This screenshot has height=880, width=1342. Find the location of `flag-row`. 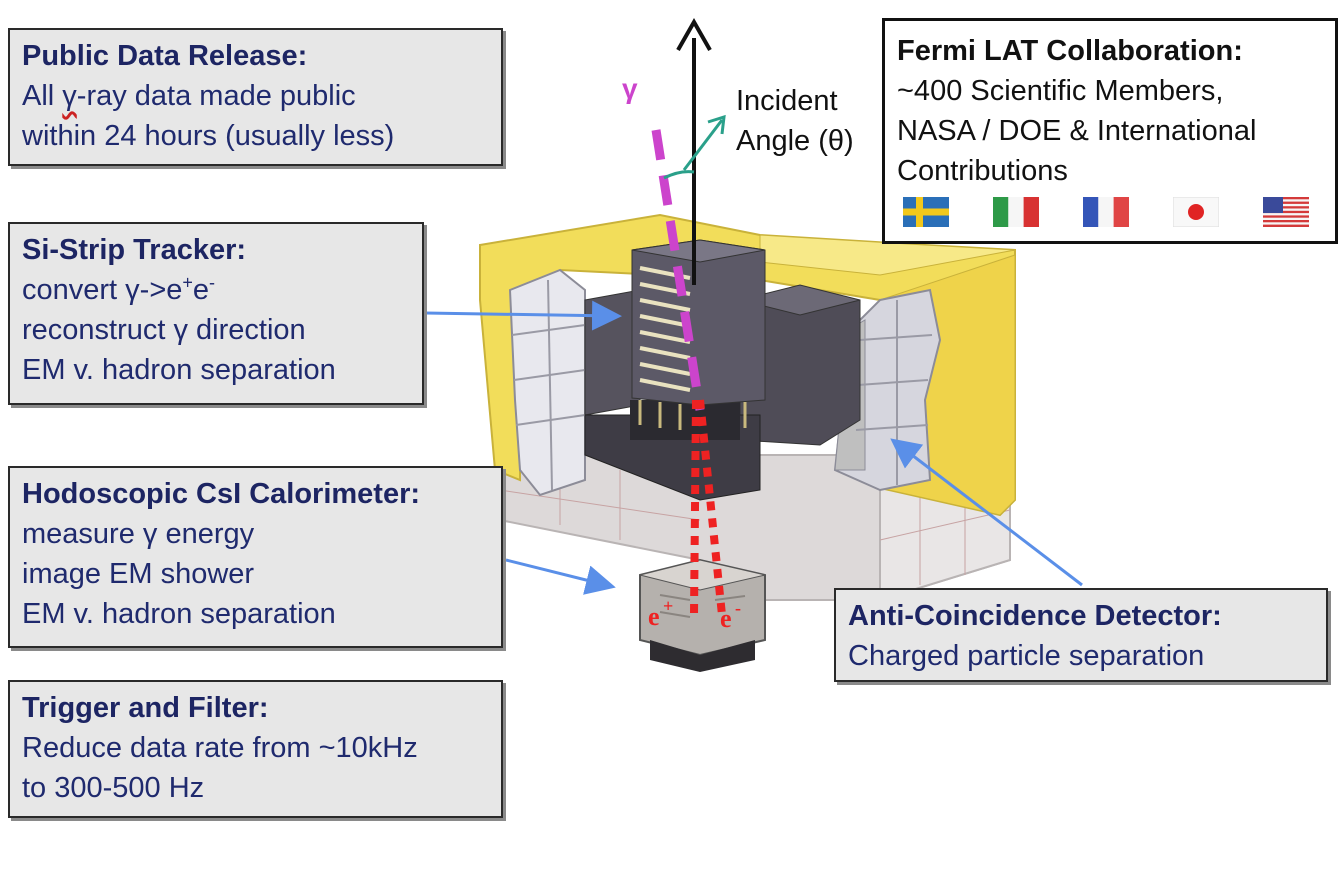

flag-row is located at coordinates (1111, 212).